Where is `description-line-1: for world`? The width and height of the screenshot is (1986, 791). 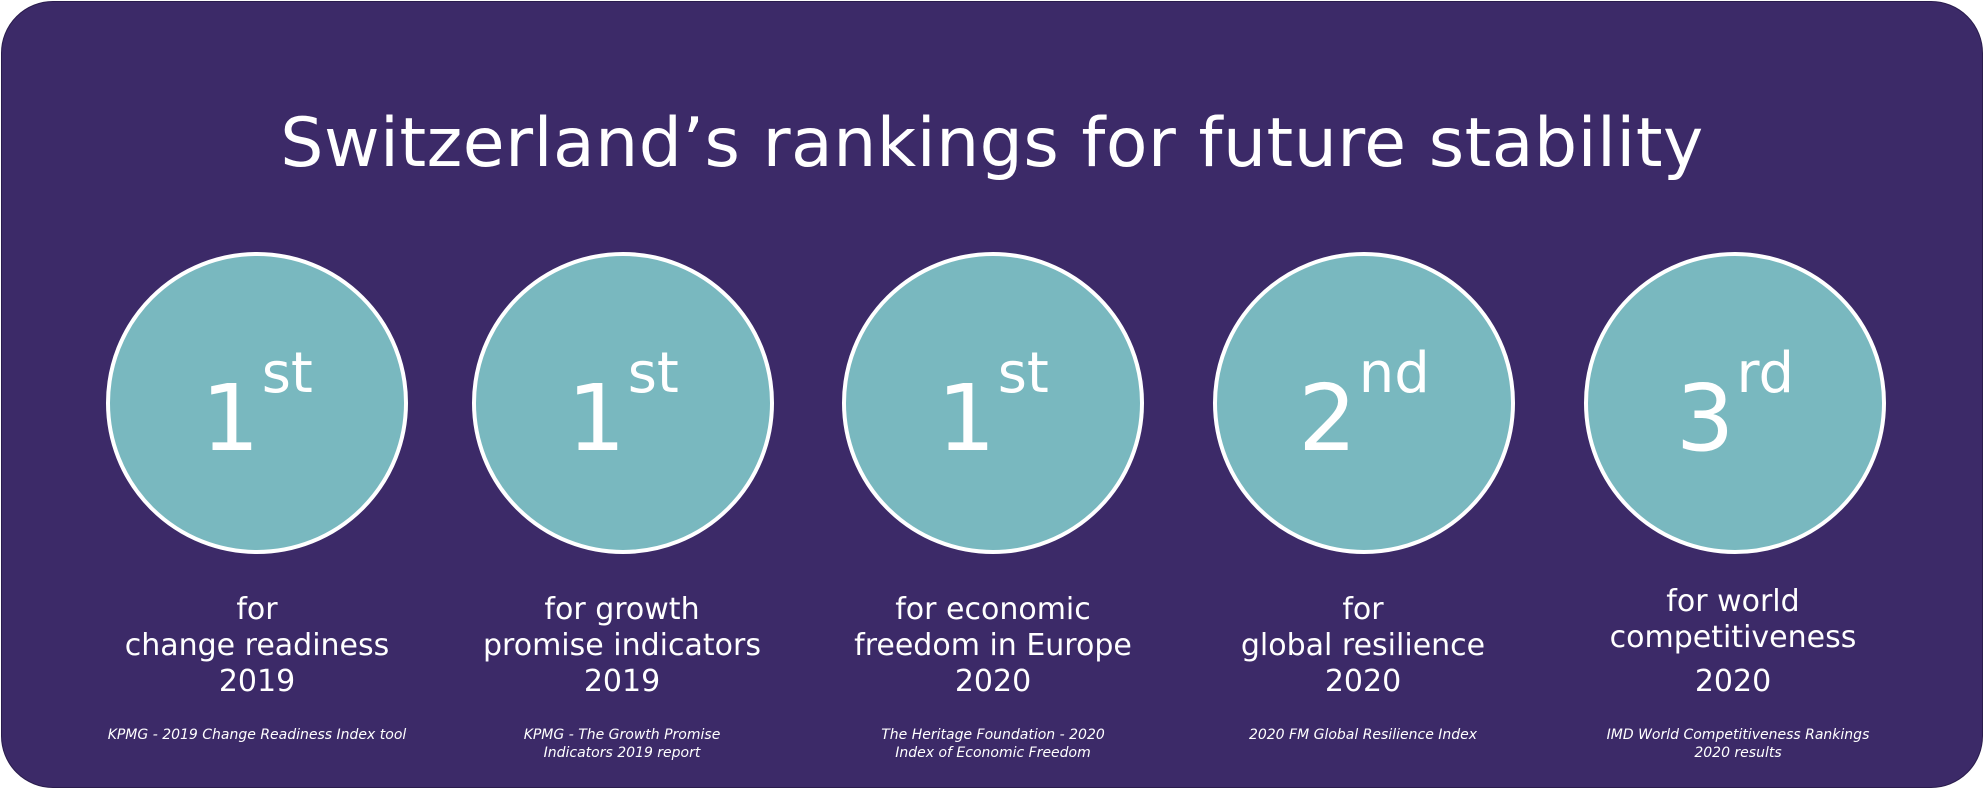
description-line-1: for world is located at coordinates (1733, 601).